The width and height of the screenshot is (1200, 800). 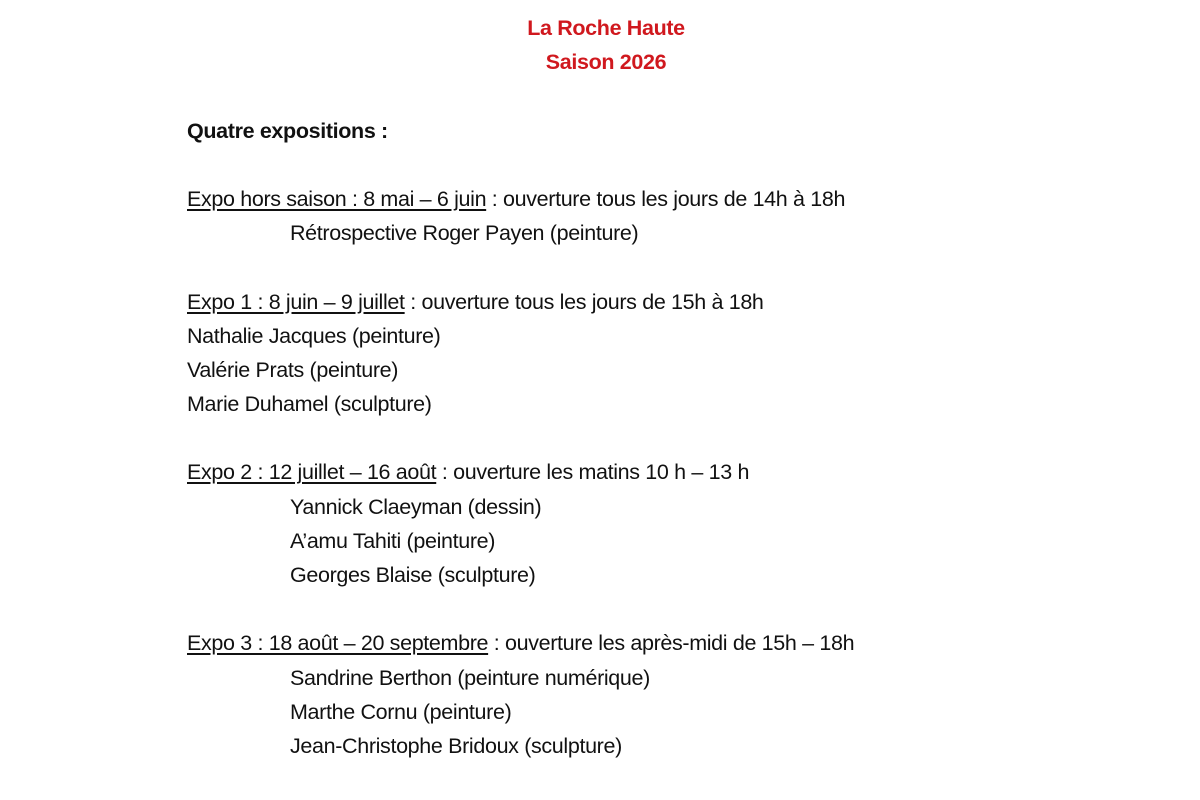 I want to click on artist-item: Marie Duhamel (sculpture), so click(x=309, y=404).